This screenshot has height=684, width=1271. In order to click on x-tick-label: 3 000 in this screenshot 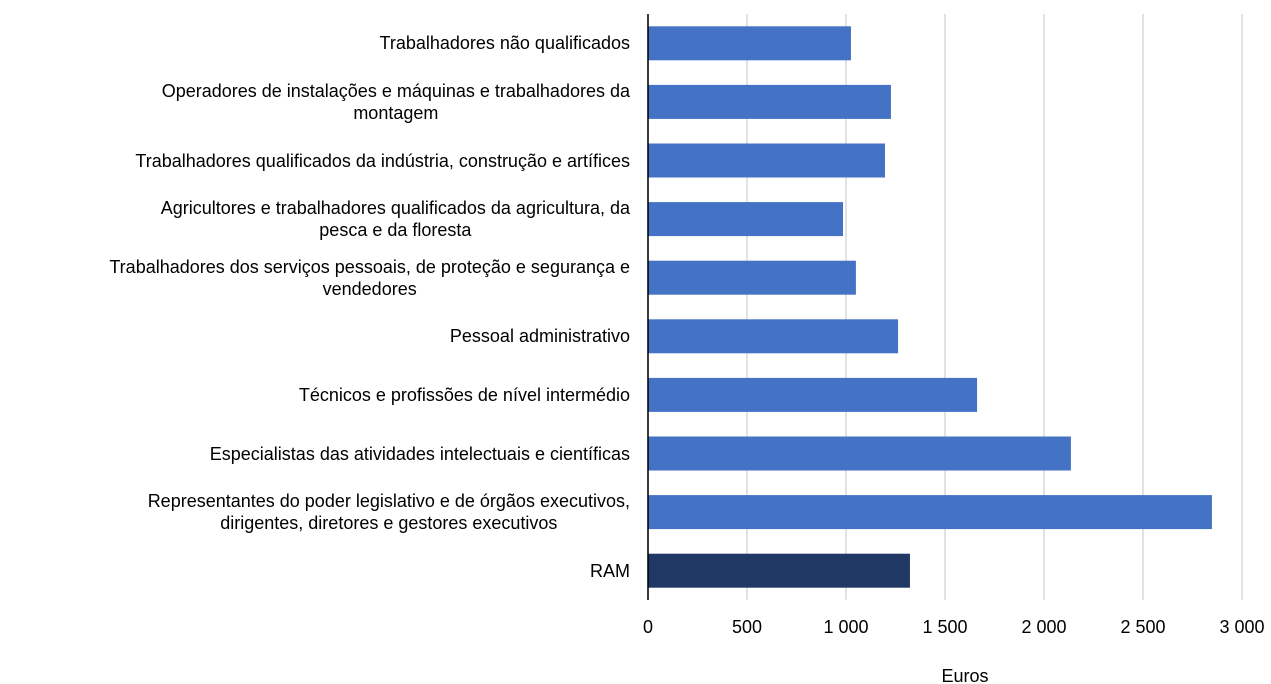, I will do `click(1241, 627)`.